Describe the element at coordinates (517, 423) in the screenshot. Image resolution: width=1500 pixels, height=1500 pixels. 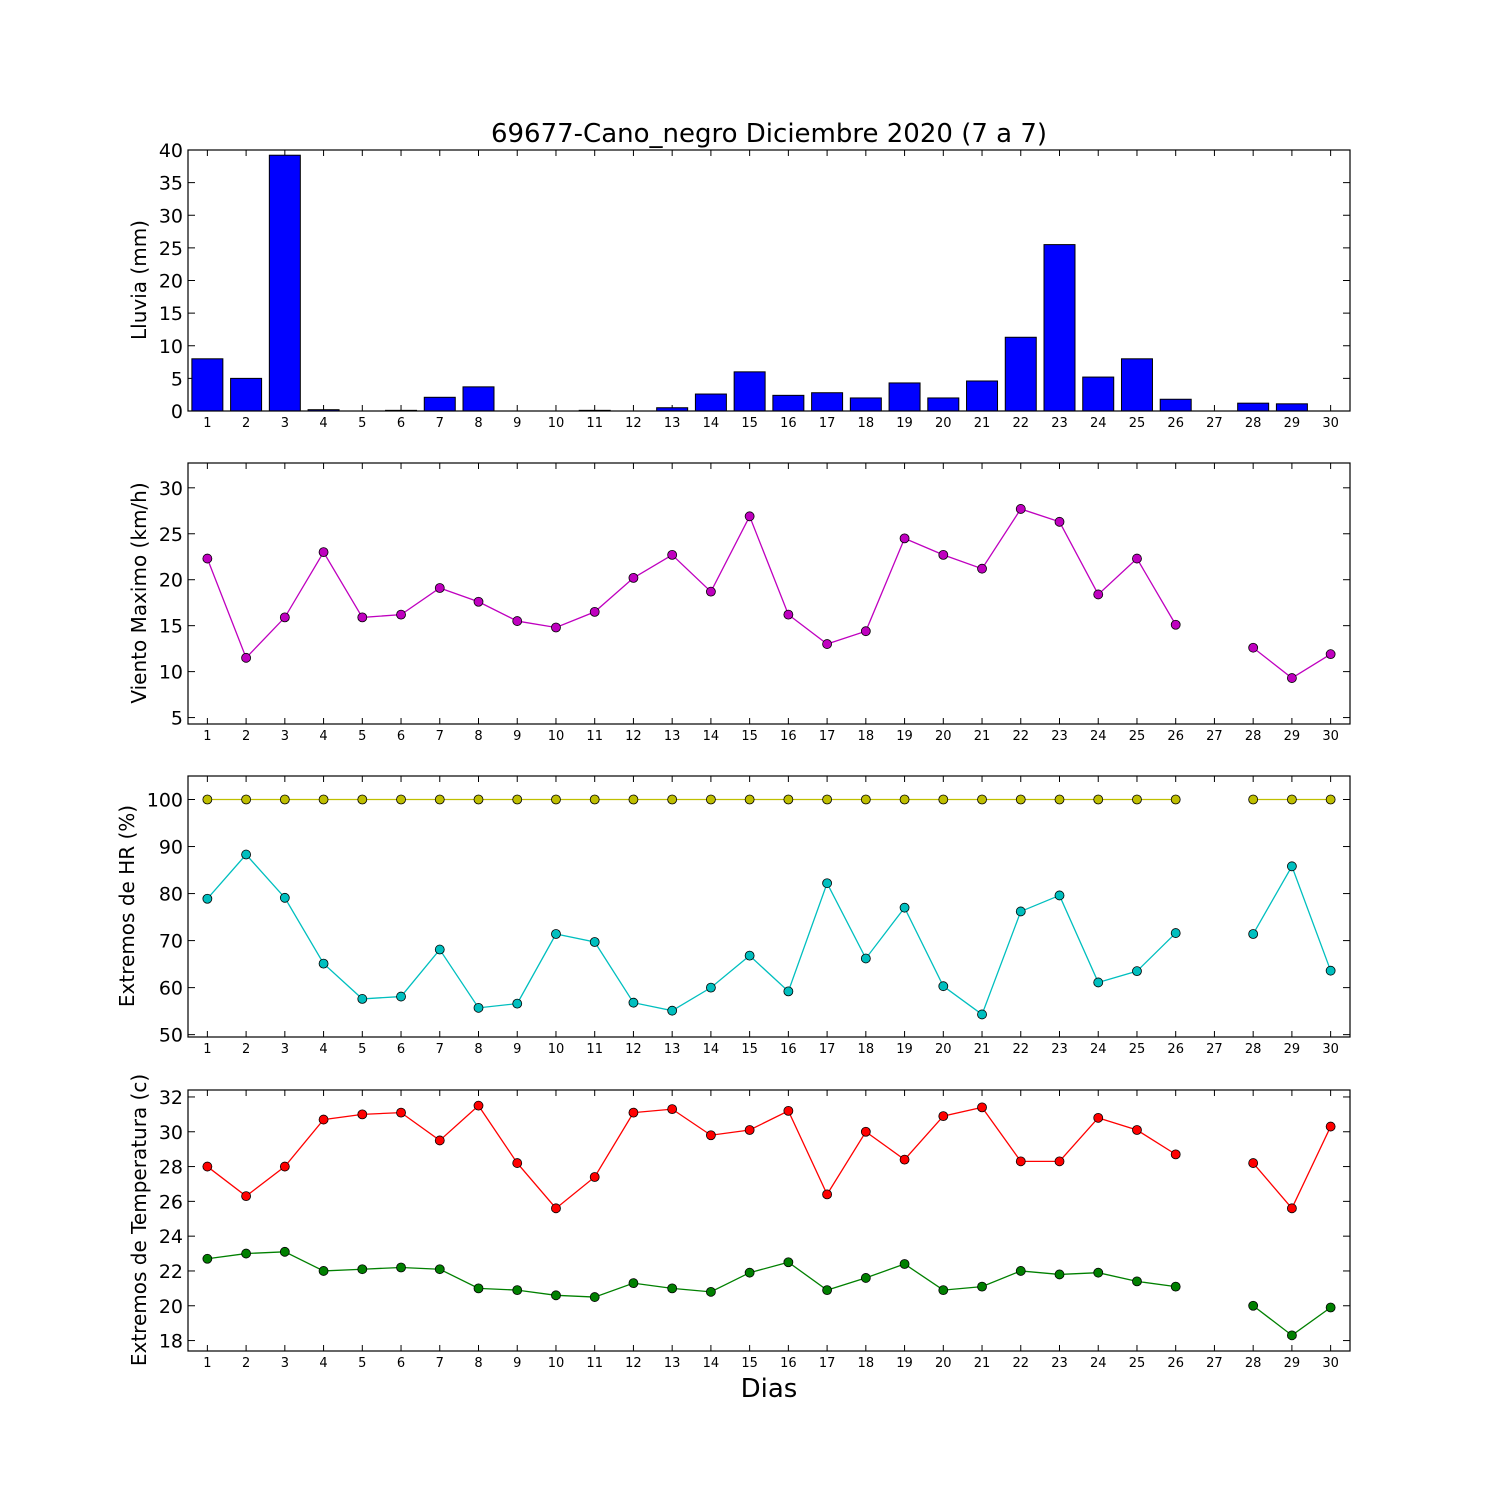
I see `rain-xtick-label: 9` at that location.